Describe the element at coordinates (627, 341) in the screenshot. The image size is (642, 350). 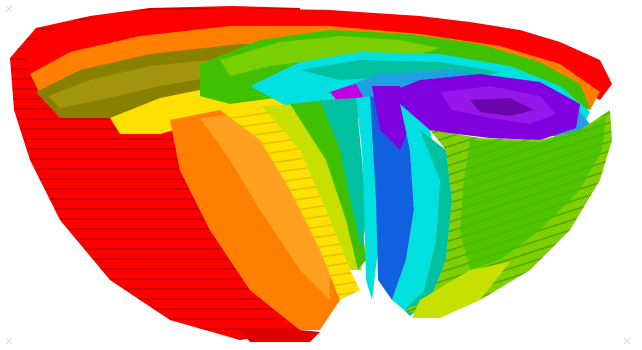
I see `corner-mark-bottom-right` at that location.